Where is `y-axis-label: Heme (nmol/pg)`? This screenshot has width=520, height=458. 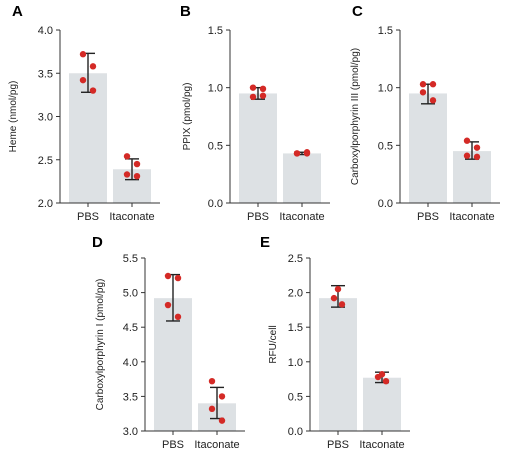 y-axis-label: Heme (nmol/pg) is located at coordinates (13, 117).